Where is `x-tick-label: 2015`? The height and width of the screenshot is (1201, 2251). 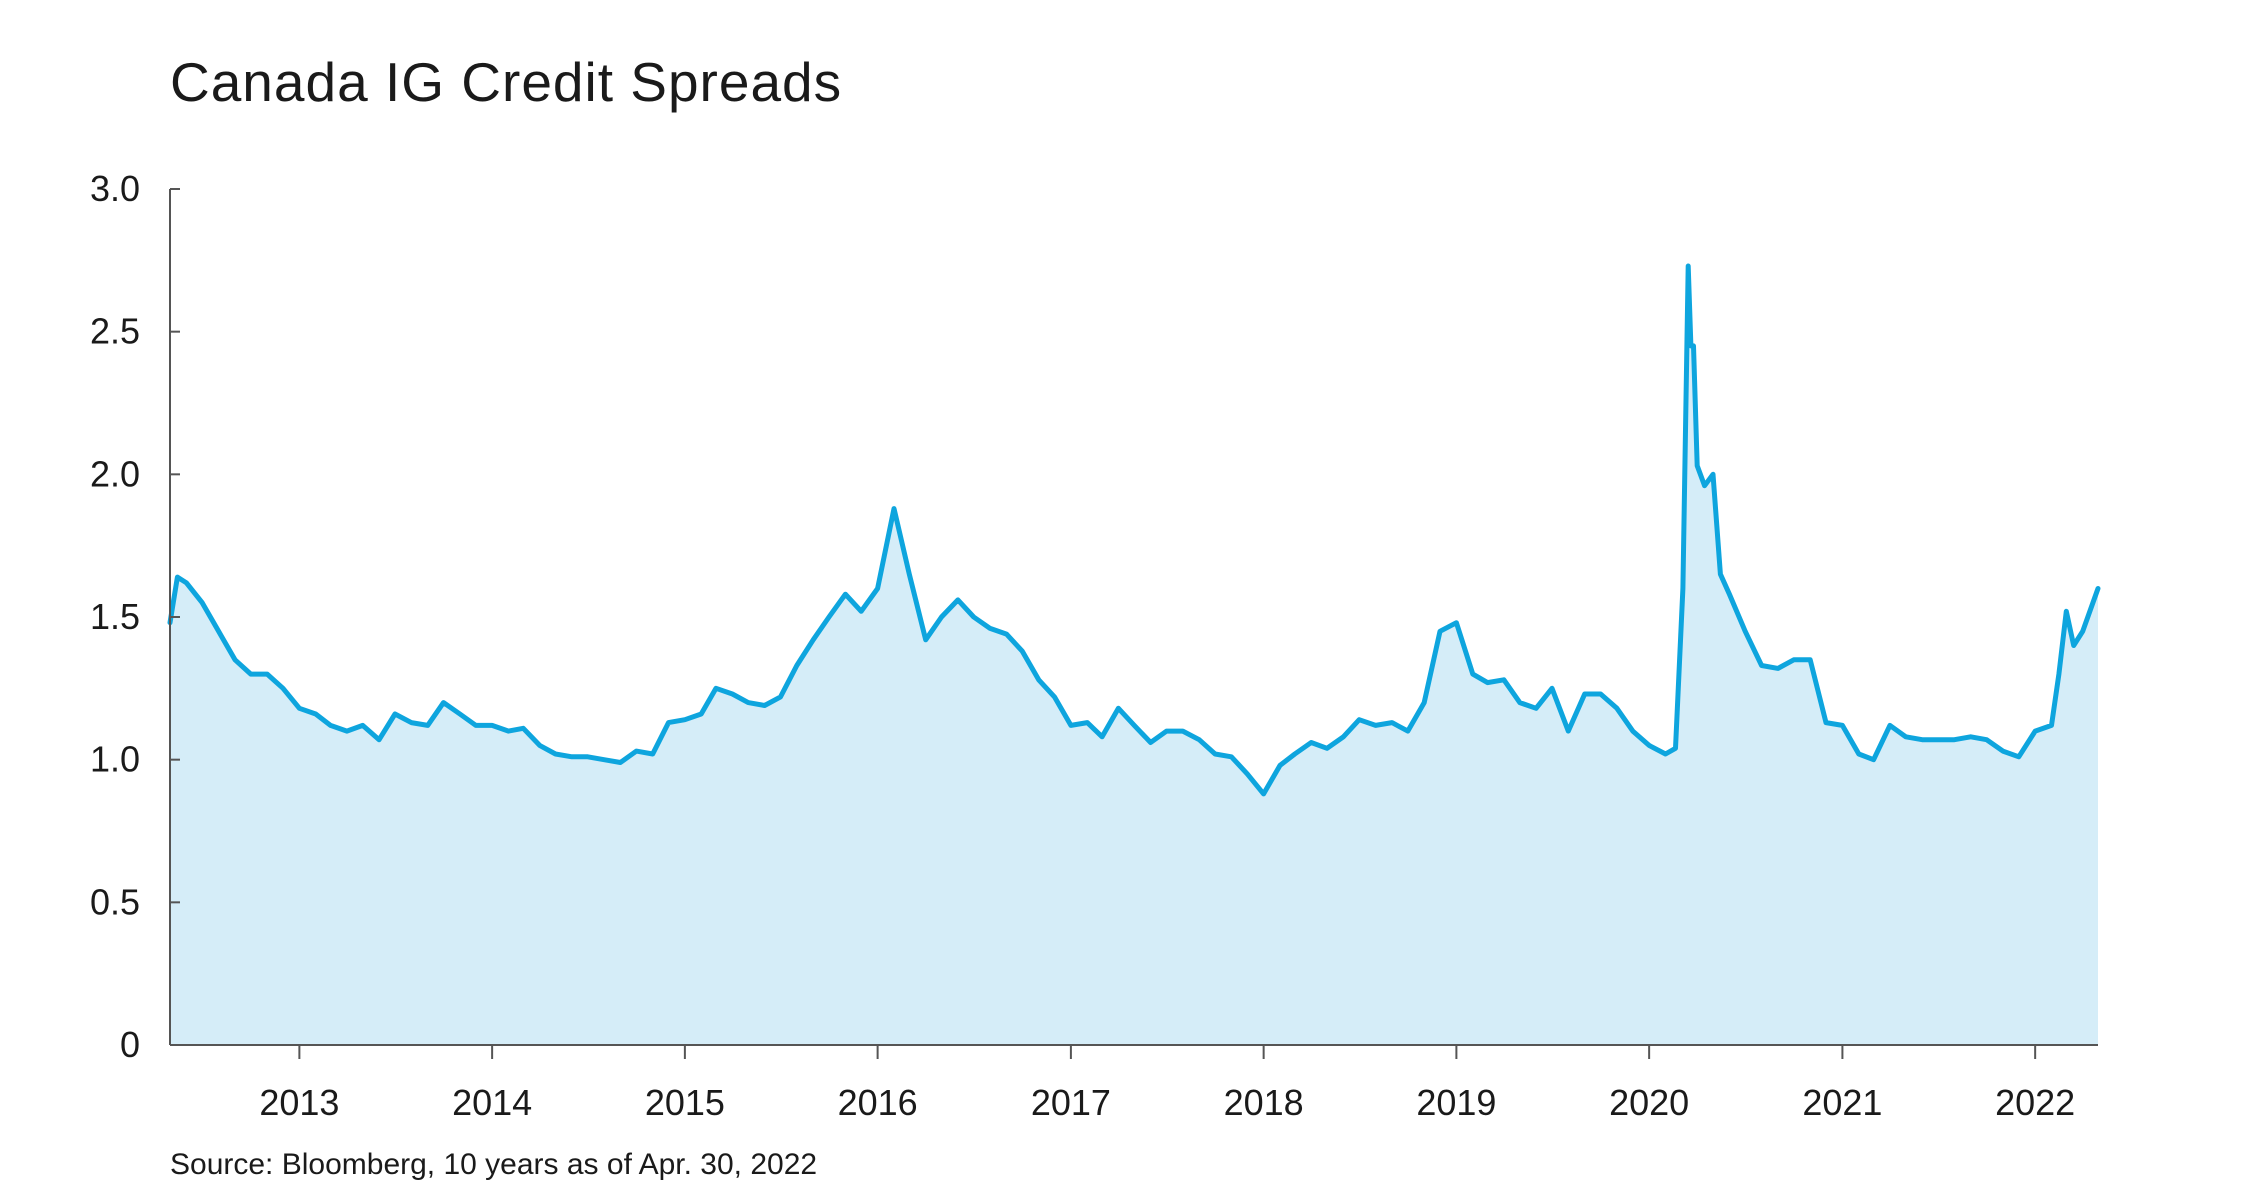 x-tick-label: 2015 is located at coordinates (685, 1102).